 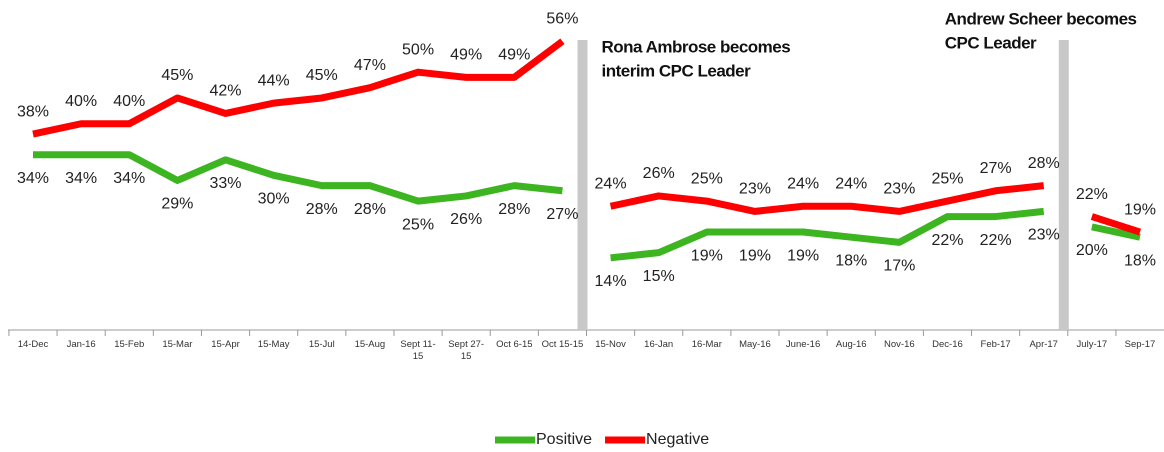 What do you see at coordinates (226, 91) in the screenshot?
I see `data-label: 42%` at bounding box center [226, 91].